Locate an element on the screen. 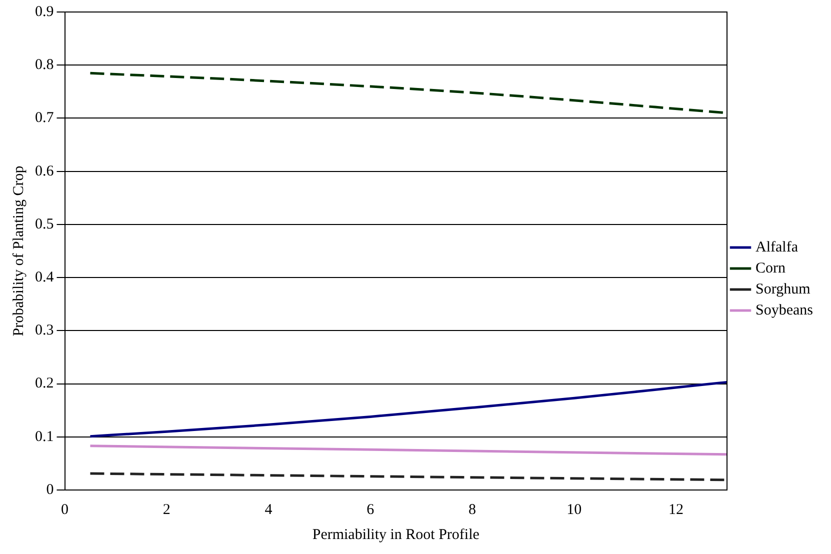 The width and height of the screenshot is (831, 554). x-tick-label: 8 is located at coordinates (472, 510).